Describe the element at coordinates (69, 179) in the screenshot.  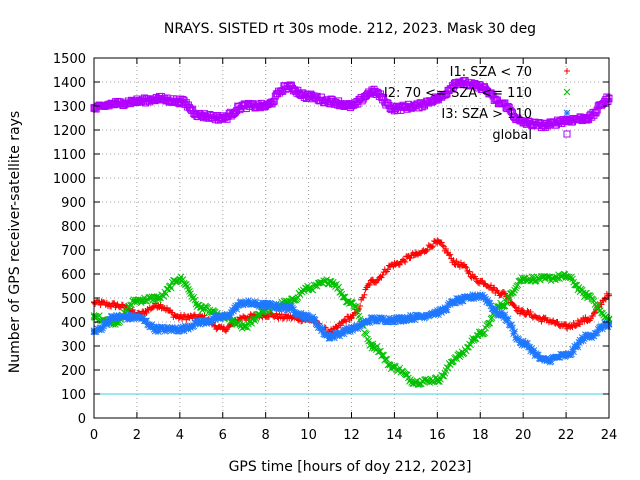
I see `y-tick-label: 1000` at that location.